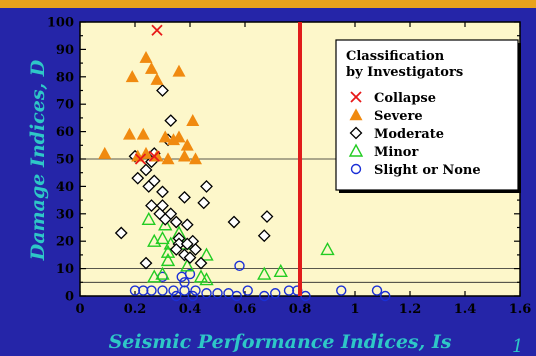  Describe the element at coordinates (398, 116) in the screenshot. I see `legend-label: Severe` at that location.